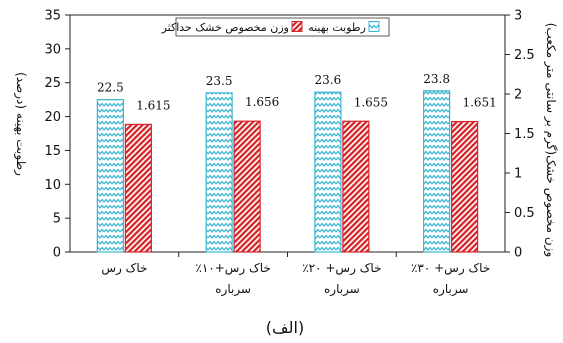  I want to click on data-label-moisture: 22.5, so click(110, 88).